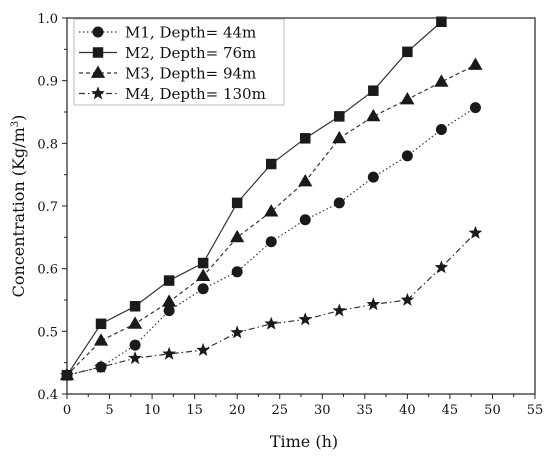 The height and width of the screenshot is (464, 550). I want to click on y-tick-label: 0.4, so click(47, 395).